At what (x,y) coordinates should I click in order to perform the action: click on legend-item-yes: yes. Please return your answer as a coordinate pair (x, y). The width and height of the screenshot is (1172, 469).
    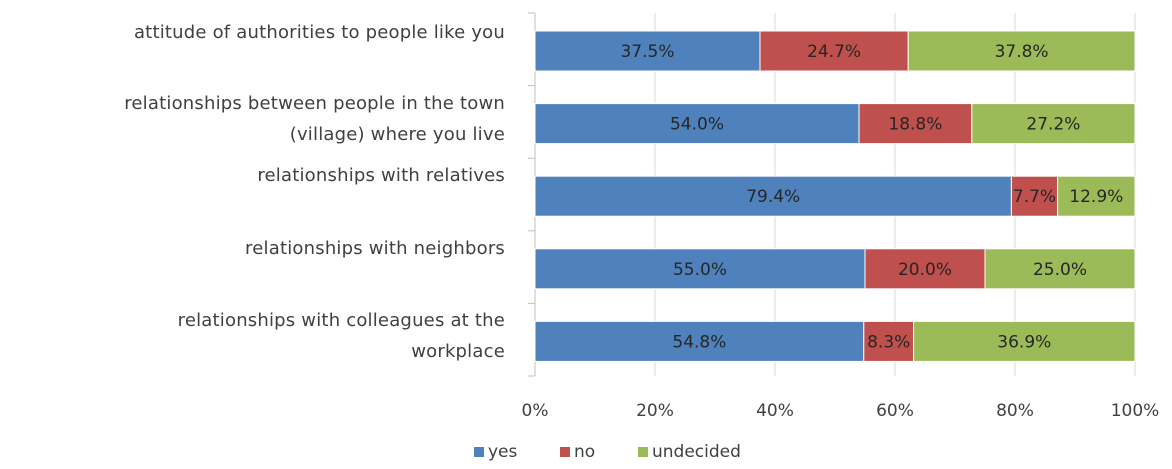
    Looking at the image, I should click on (496, 452).